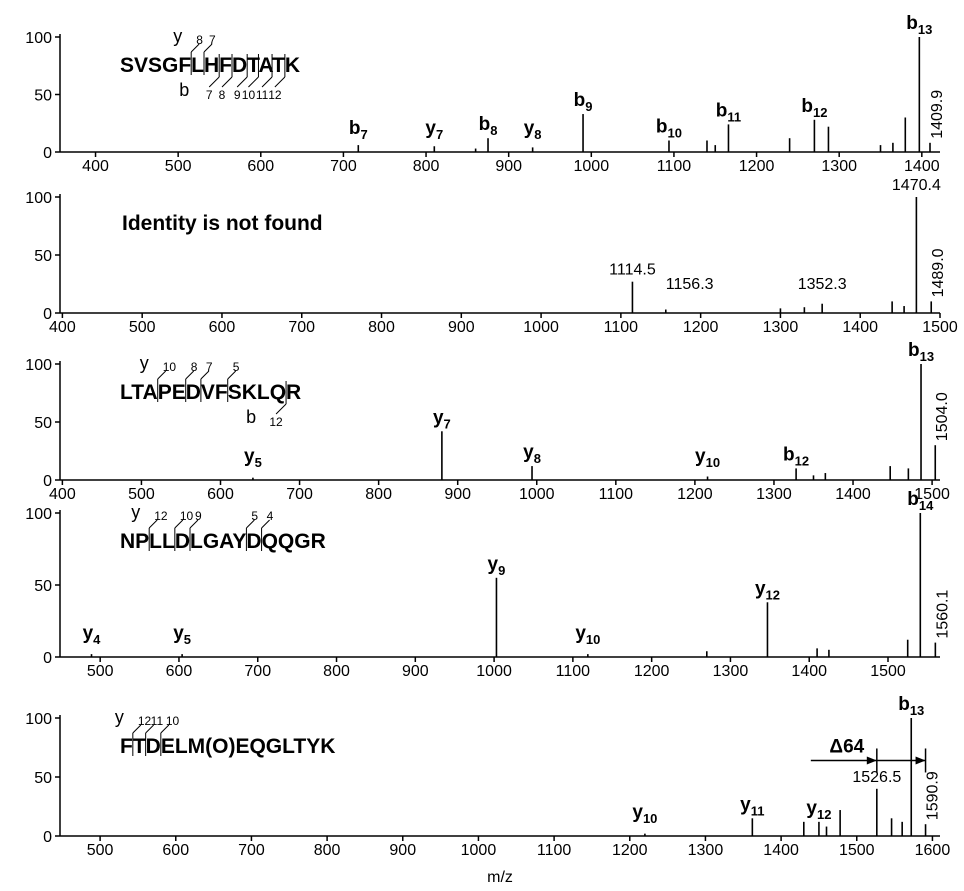  What do you see at coordinates (942, 614) in the screenshot?
I see `mass-label: 1560.1` at bounding box center [942, 614].